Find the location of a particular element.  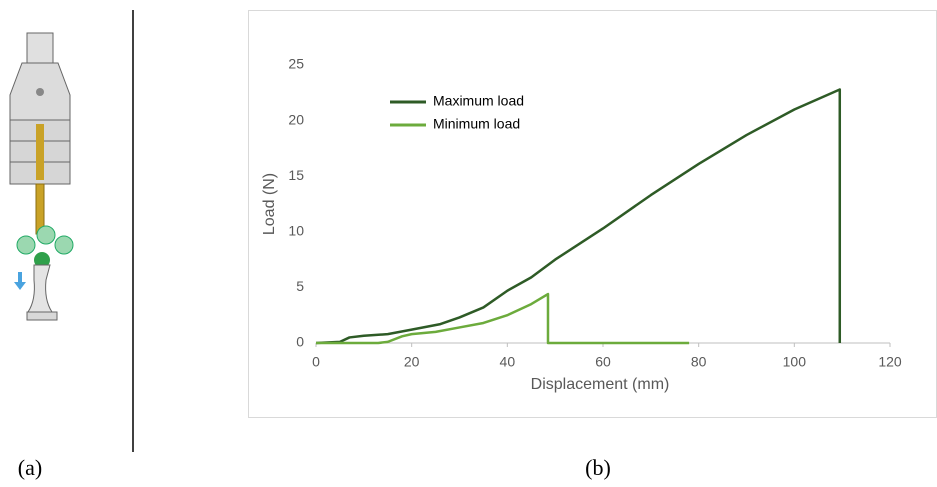

panel-label: (a) is located at coordinates (30, 467).